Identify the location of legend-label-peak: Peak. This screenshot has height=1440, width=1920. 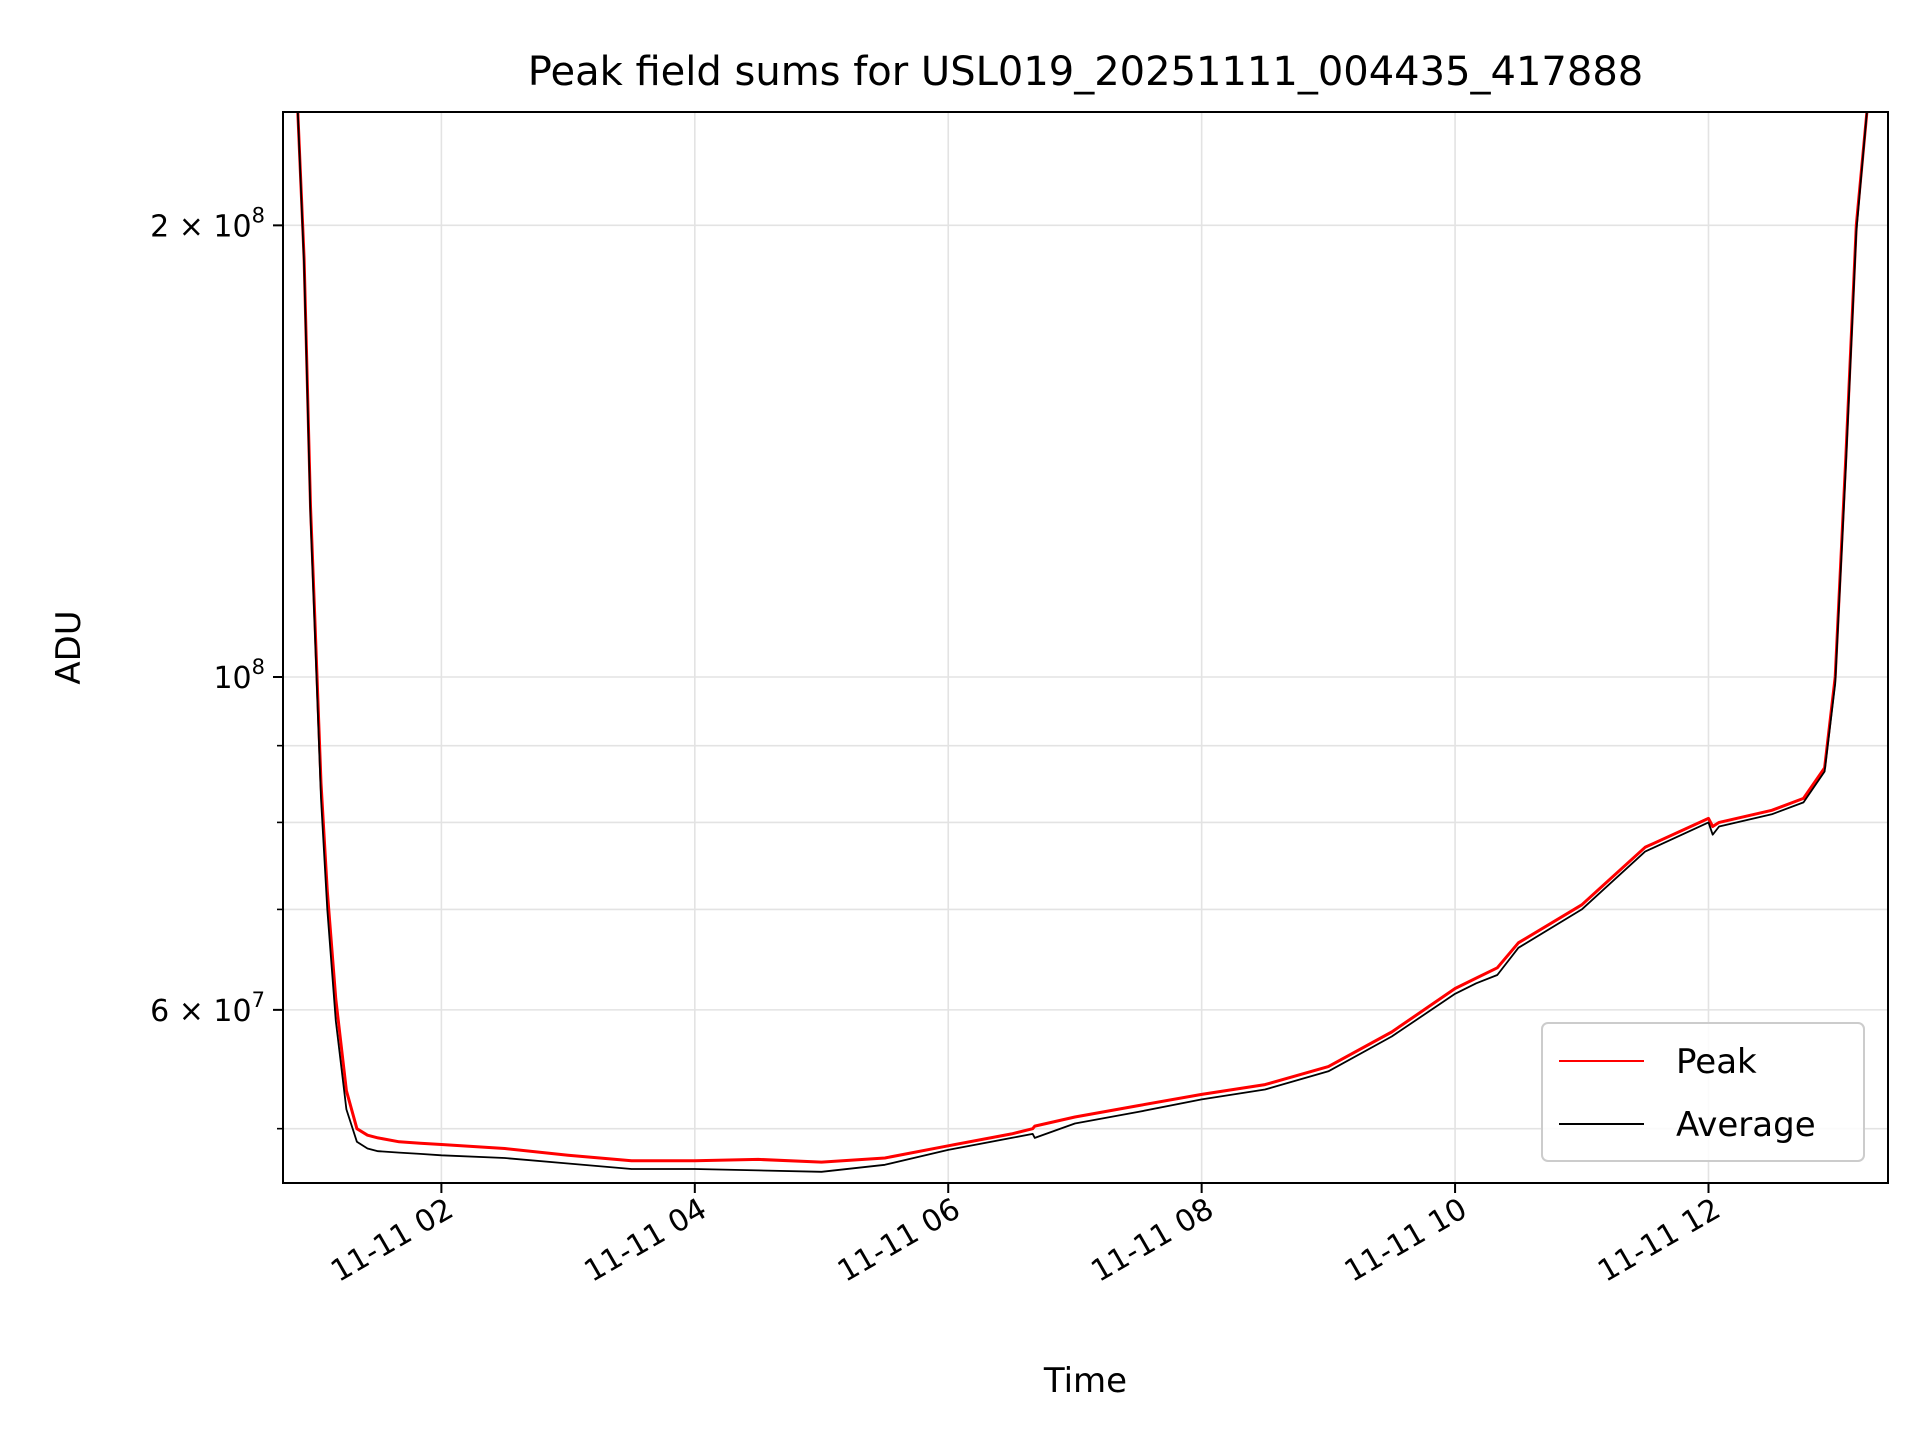
(1716, 1062).